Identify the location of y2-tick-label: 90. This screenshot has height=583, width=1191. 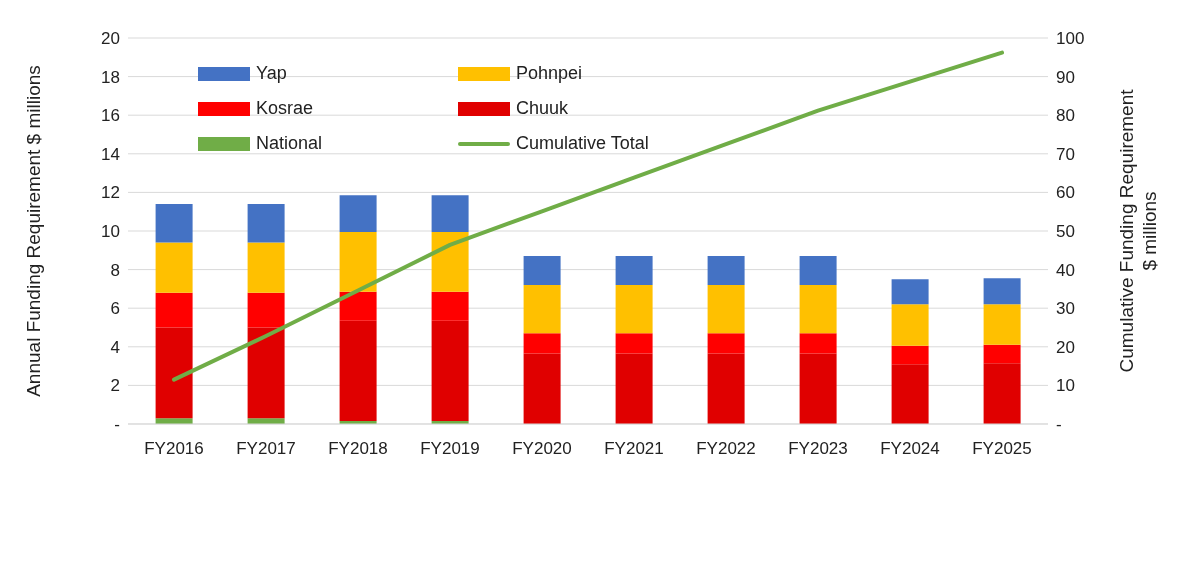
(1065, 77).